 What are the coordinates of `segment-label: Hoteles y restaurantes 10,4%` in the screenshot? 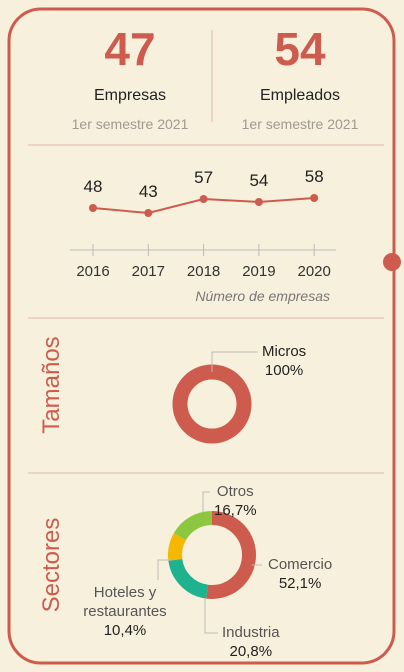 It's located at (125, 611).